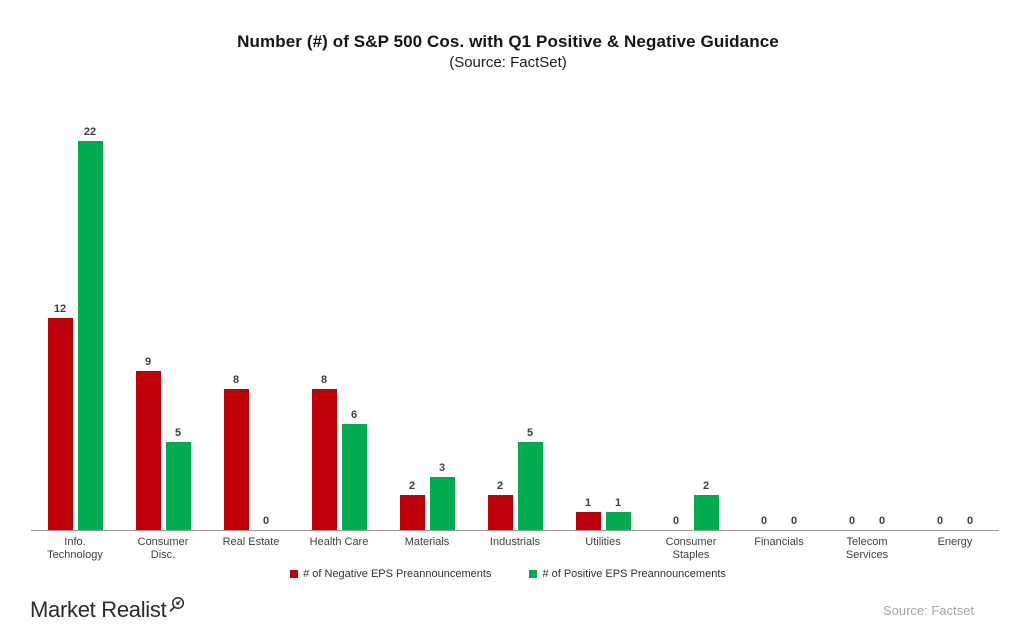 This screenshot has height=634, width=1016. Describe the element at coordinates (75, 317) in the screenshot. I see `bar-group: 12 22` at that location.